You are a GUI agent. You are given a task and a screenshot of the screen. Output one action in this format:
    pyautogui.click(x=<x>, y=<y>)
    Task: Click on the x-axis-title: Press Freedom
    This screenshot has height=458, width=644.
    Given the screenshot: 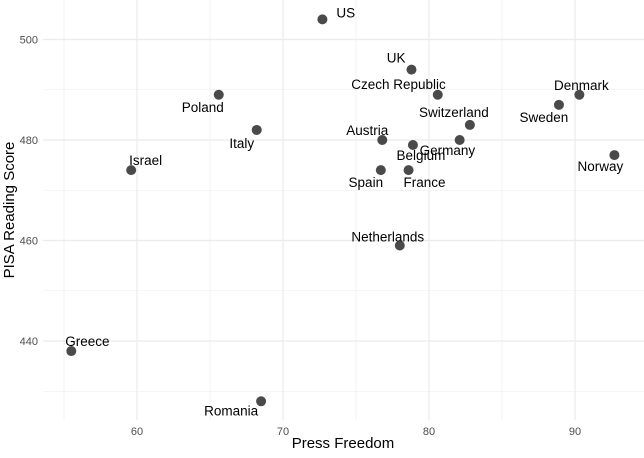 What is the action you would take?
    pyautogui.click(x=343, y=443)
    